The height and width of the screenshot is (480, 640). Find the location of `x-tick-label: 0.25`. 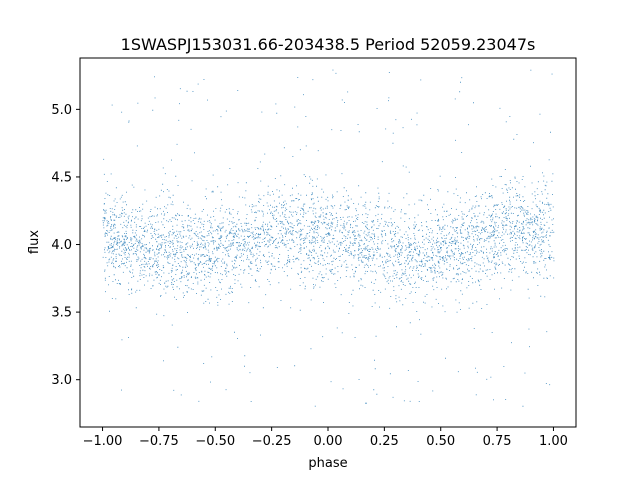

x-tick-label: 0.25 is located at coordinates (384, 441).